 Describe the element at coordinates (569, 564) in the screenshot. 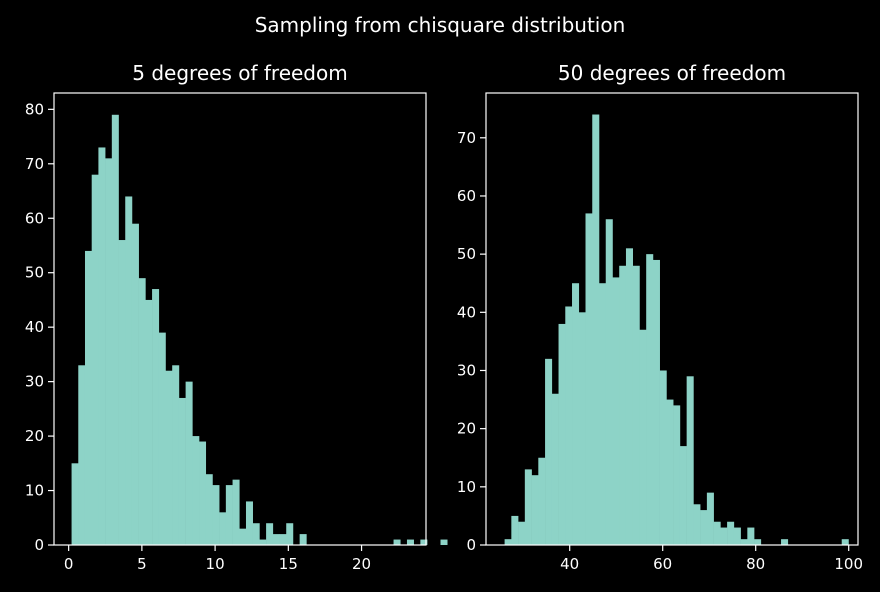

I see `x-tick-label: 40` at that location.